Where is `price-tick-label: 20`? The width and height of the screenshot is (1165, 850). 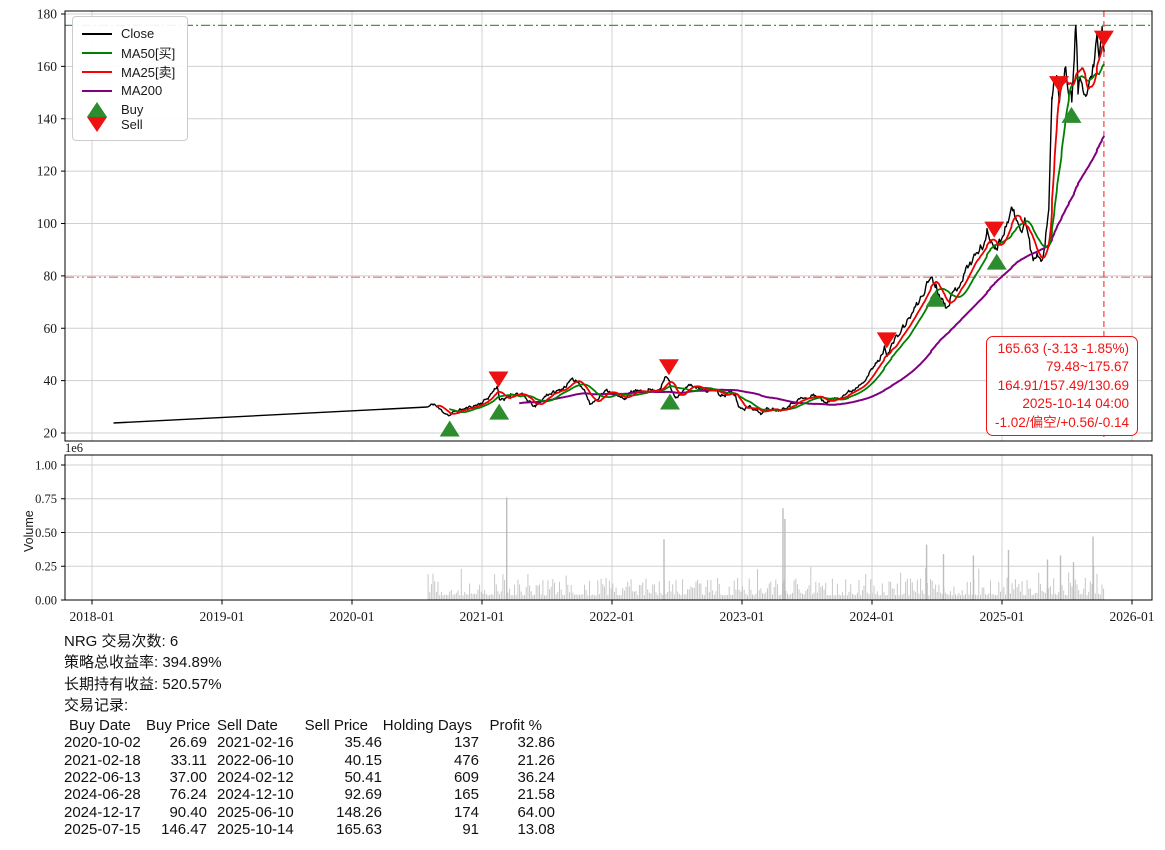 price-tick-label: 20 is located at coordinates (51, 433).